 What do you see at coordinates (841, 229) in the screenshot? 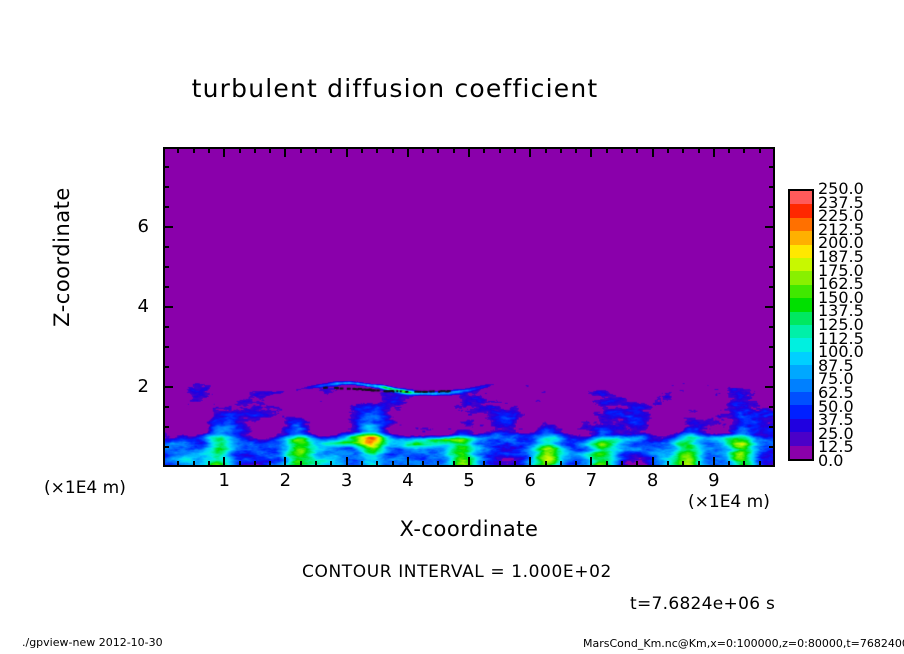
I see `colorbar-label: 212.5` at bounding box center [841, 229].